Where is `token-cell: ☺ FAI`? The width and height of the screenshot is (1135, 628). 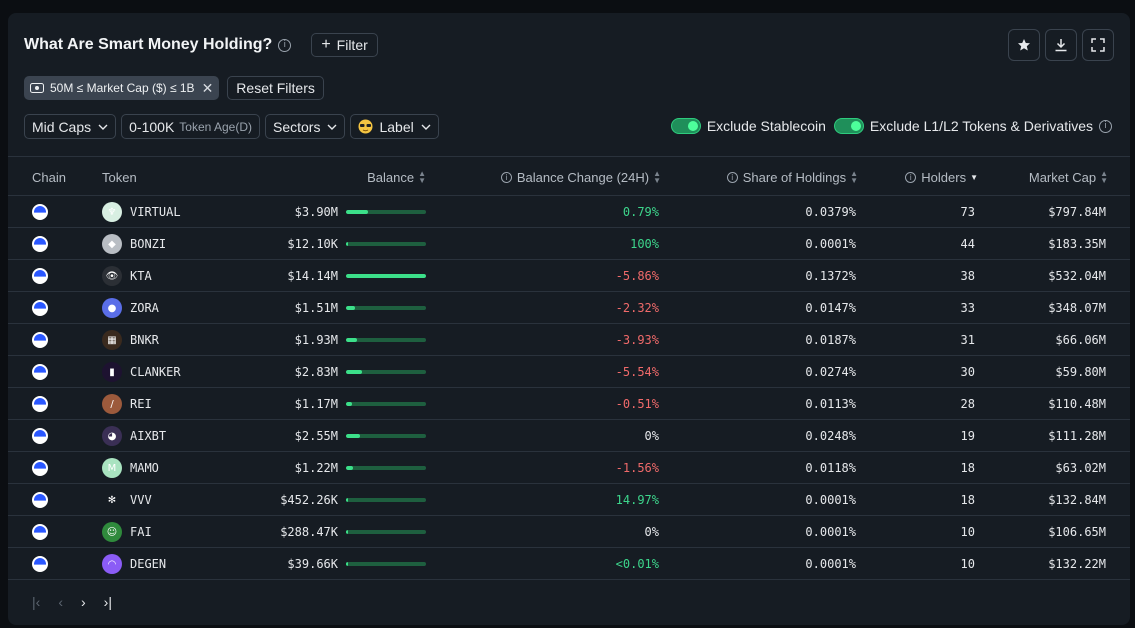 token-cell: ☺ FAI is located at coordinates (127, 532).